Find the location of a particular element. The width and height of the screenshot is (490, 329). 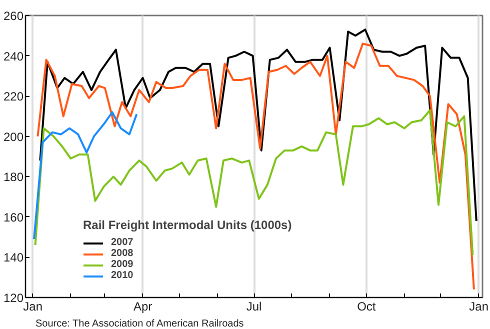

legend-label: 2008 is located at coordinates (122, 253).